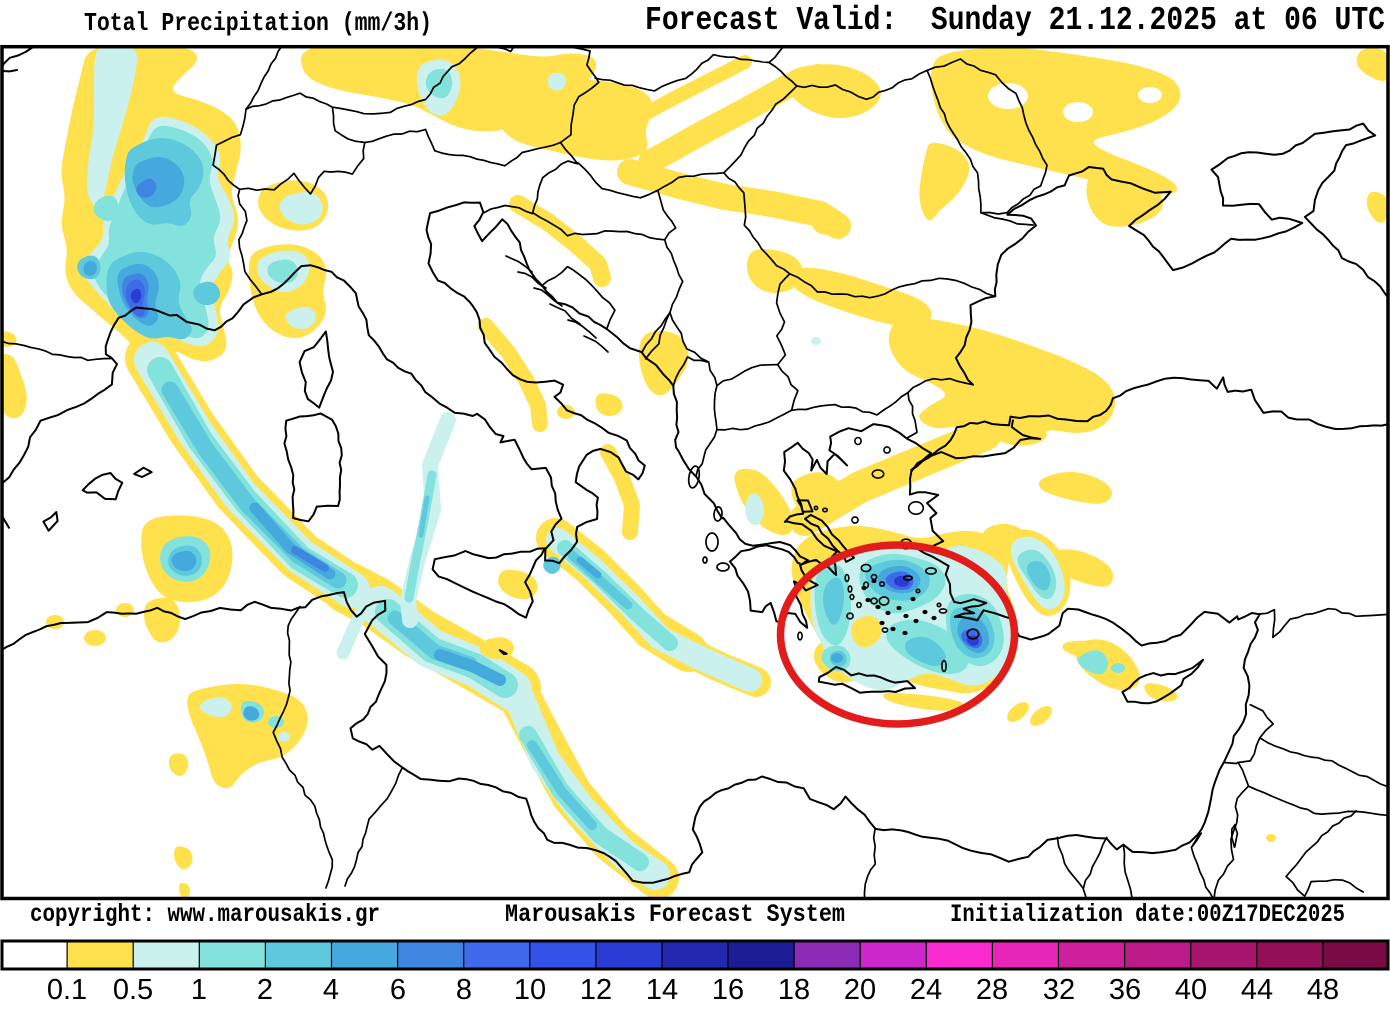 This screenshot has height=1011, width=1390. I want to click on svg-text: Total Precipitation (mm/3h), so click(258, 23).